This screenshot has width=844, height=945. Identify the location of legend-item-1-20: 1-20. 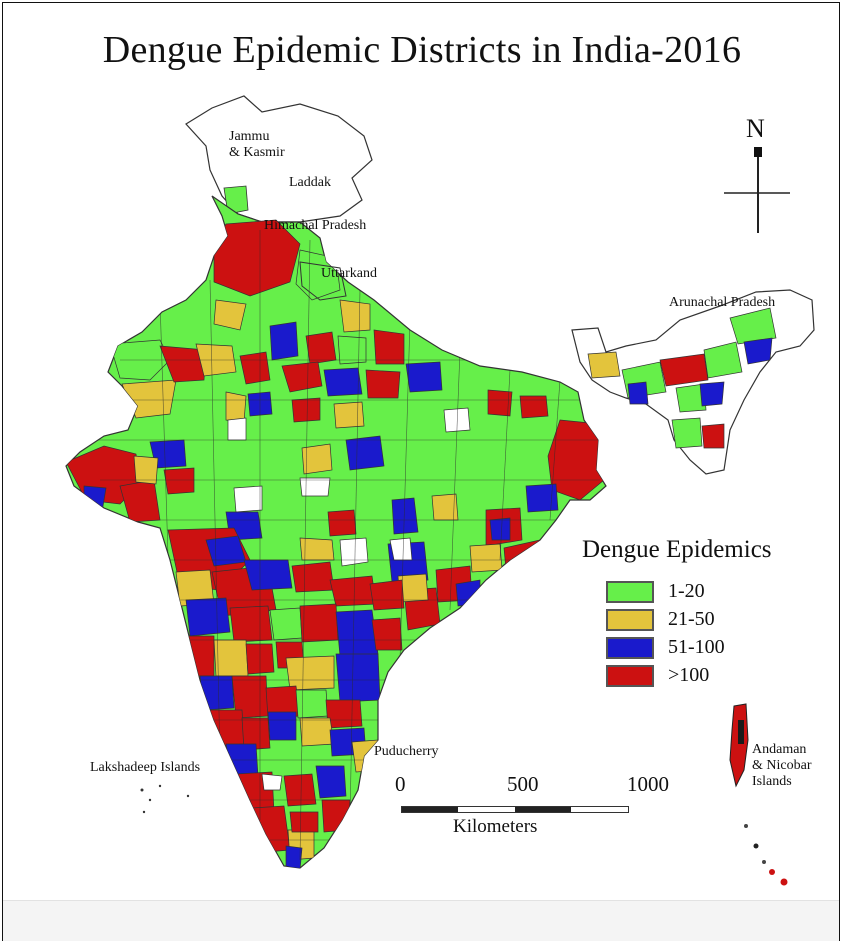
(706, 593).